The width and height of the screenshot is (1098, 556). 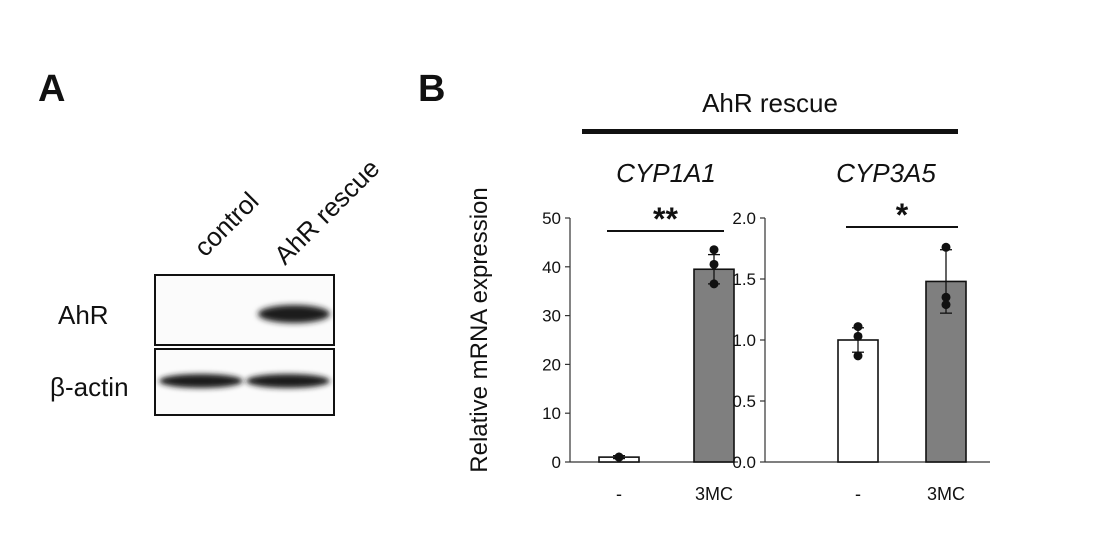 What do you see at coordinates (83, 315) in the screenshot?
I see `blot-row-label-ahr: AhR` at bounding box center [83, 315].